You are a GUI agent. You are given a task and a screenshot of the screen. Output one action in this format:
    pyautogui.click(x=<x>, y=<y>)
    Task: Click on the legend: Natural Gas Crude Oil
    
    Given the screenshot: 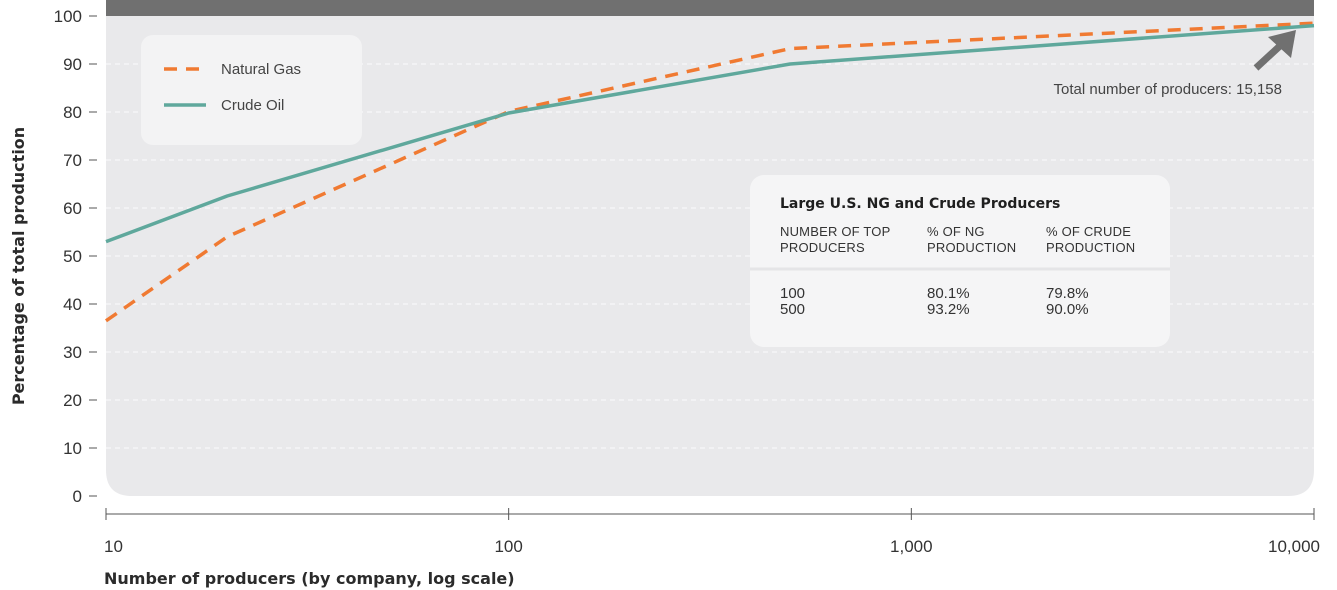 What is the action you would take?
    pyautogui.click(x=251, y=90)
    